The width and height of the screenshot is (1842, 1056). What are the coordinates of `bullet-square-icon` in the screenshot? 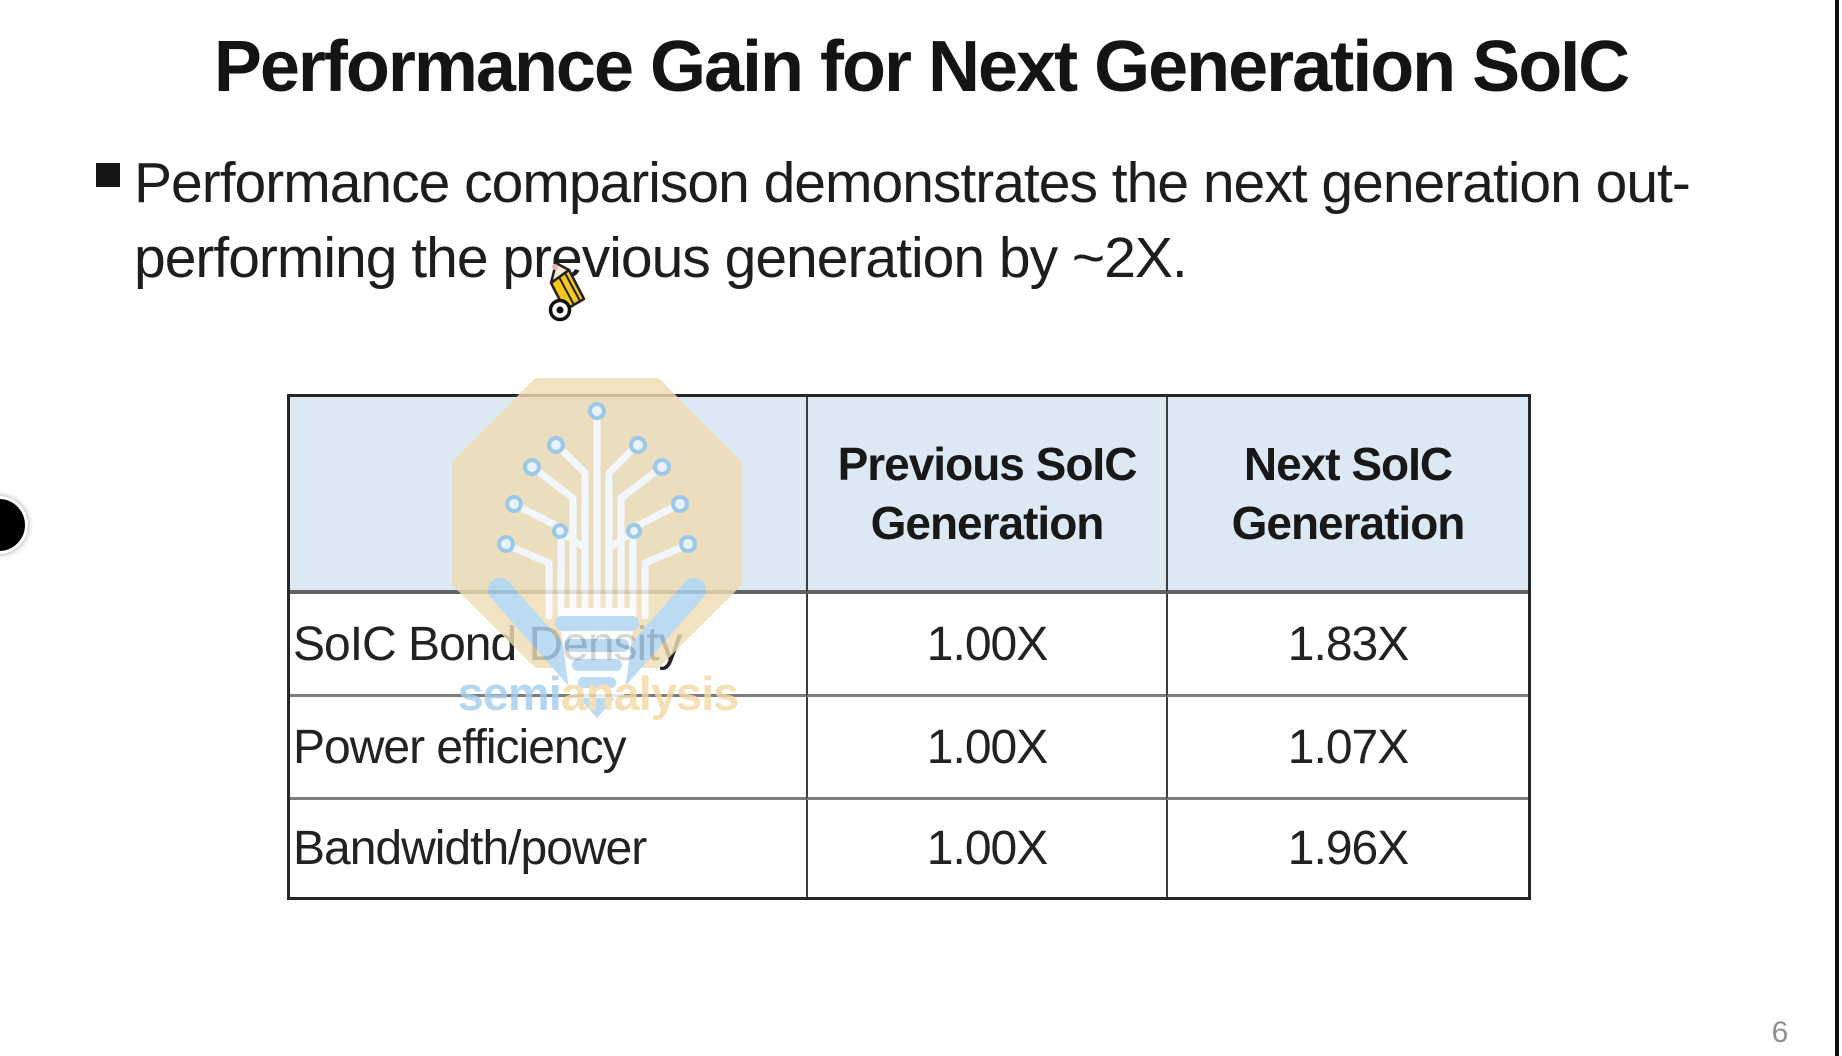 It's located at (108, 175).